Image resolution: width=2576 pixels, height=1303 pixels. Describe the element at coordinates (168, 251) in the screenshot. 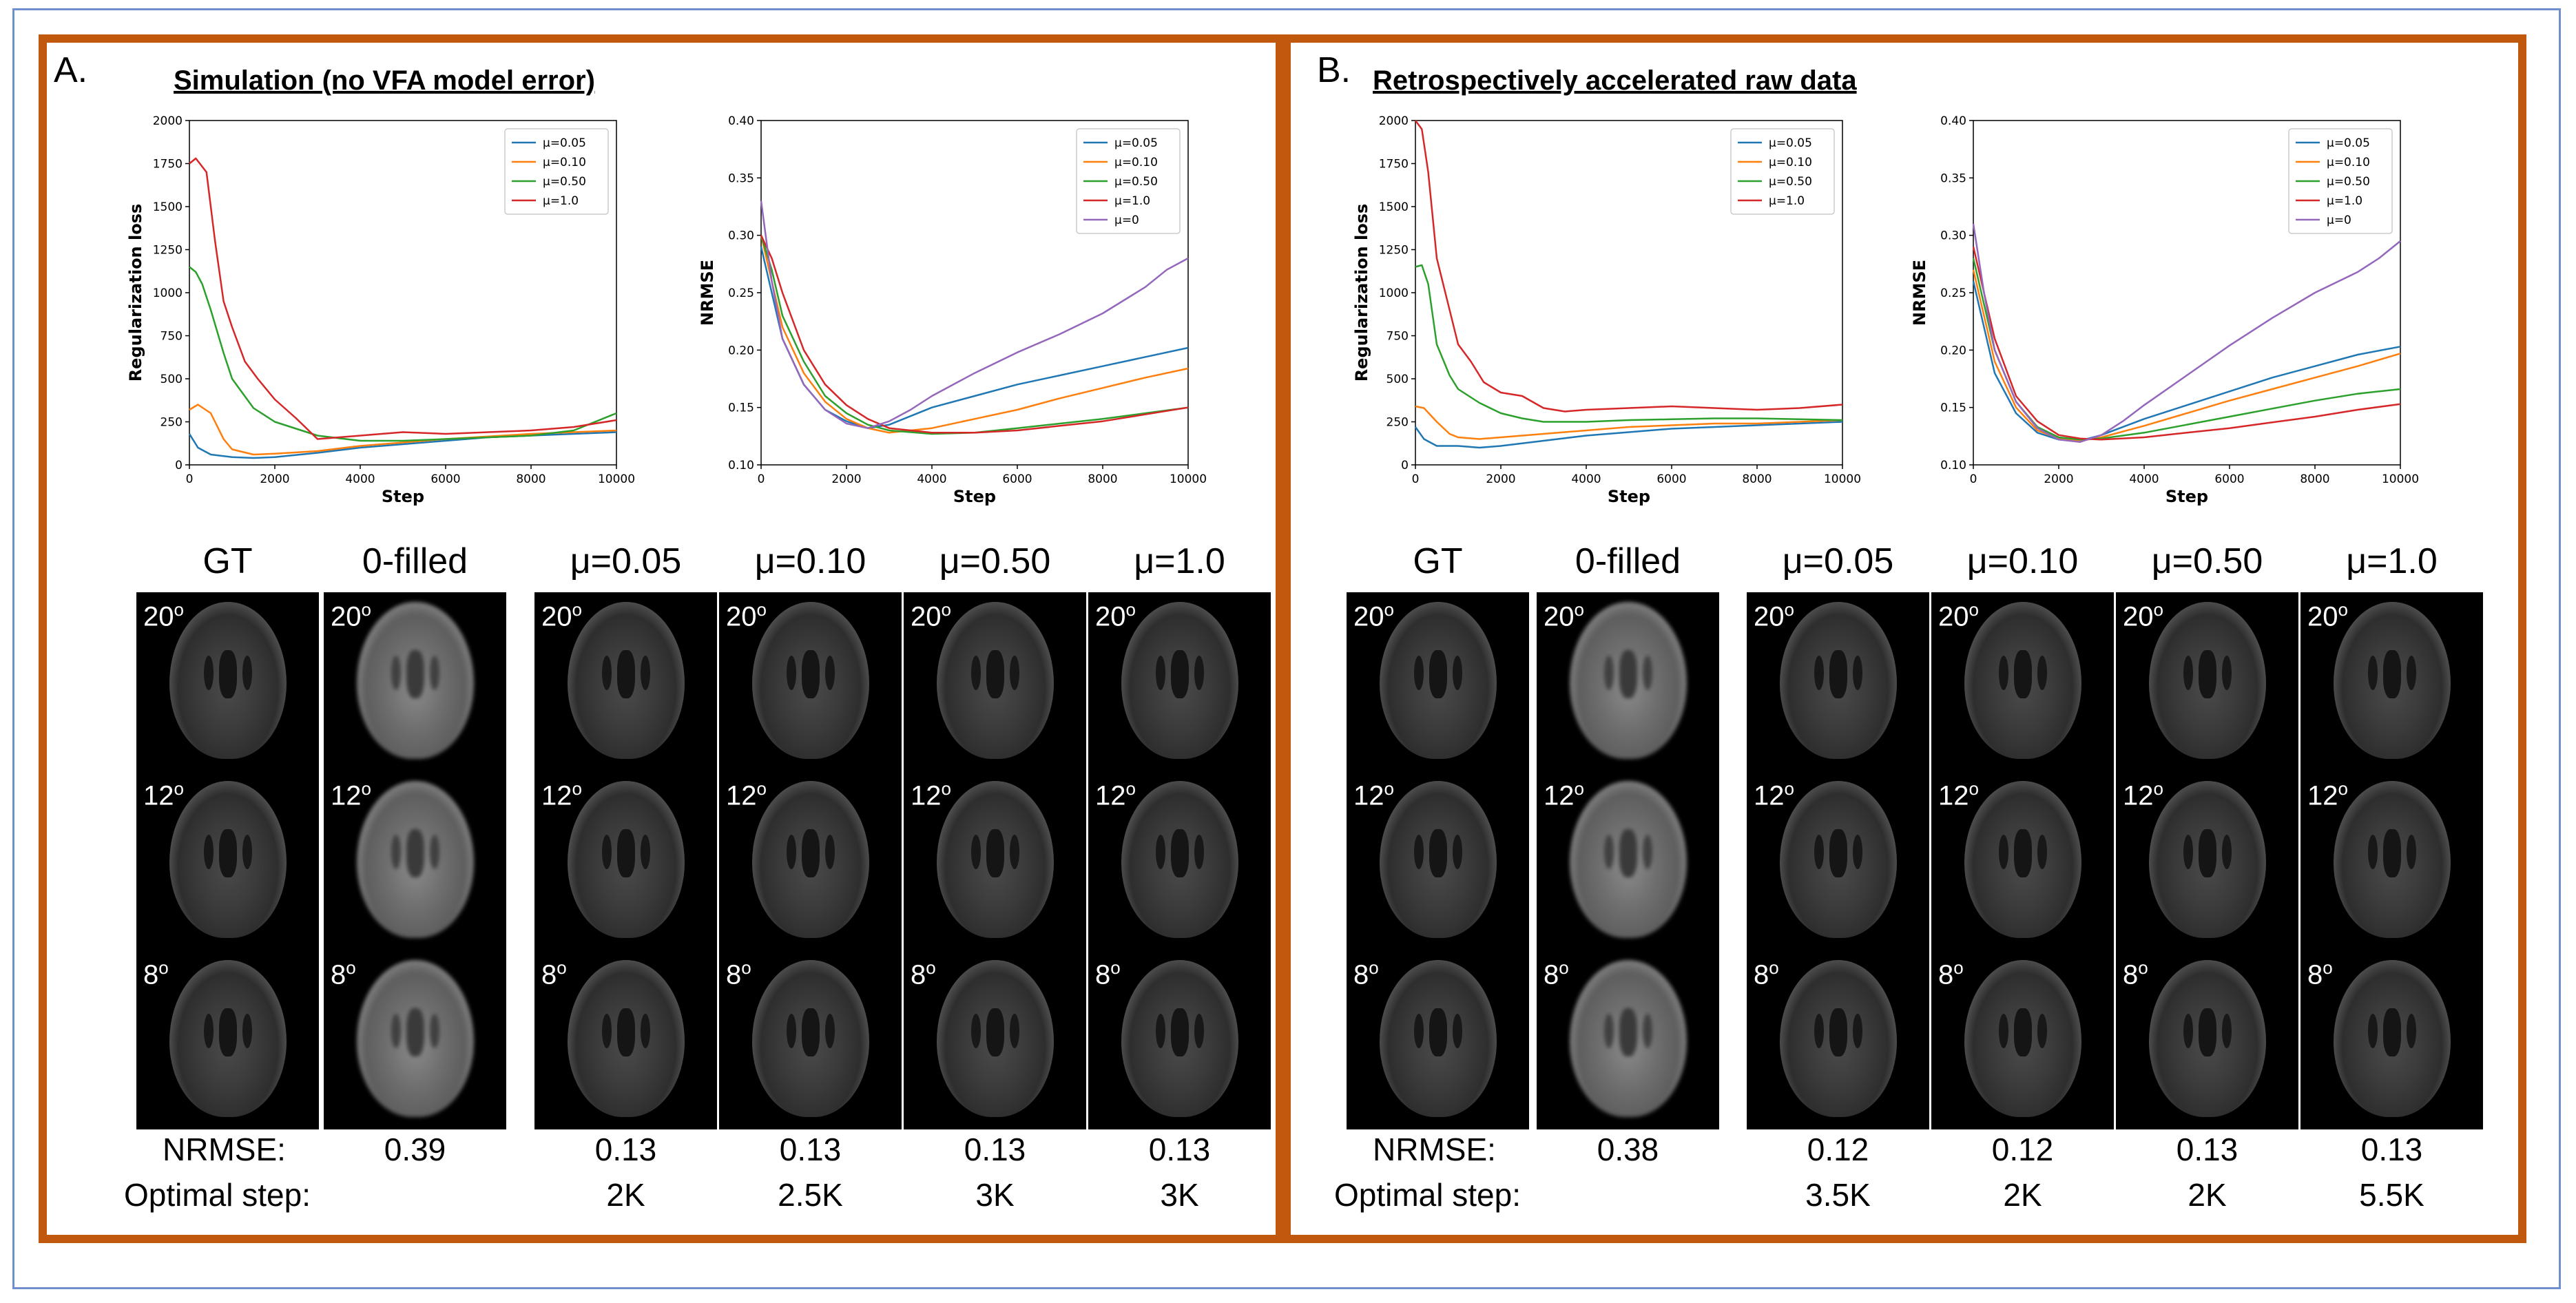

I see `y-tick-label: 1250` at that location.